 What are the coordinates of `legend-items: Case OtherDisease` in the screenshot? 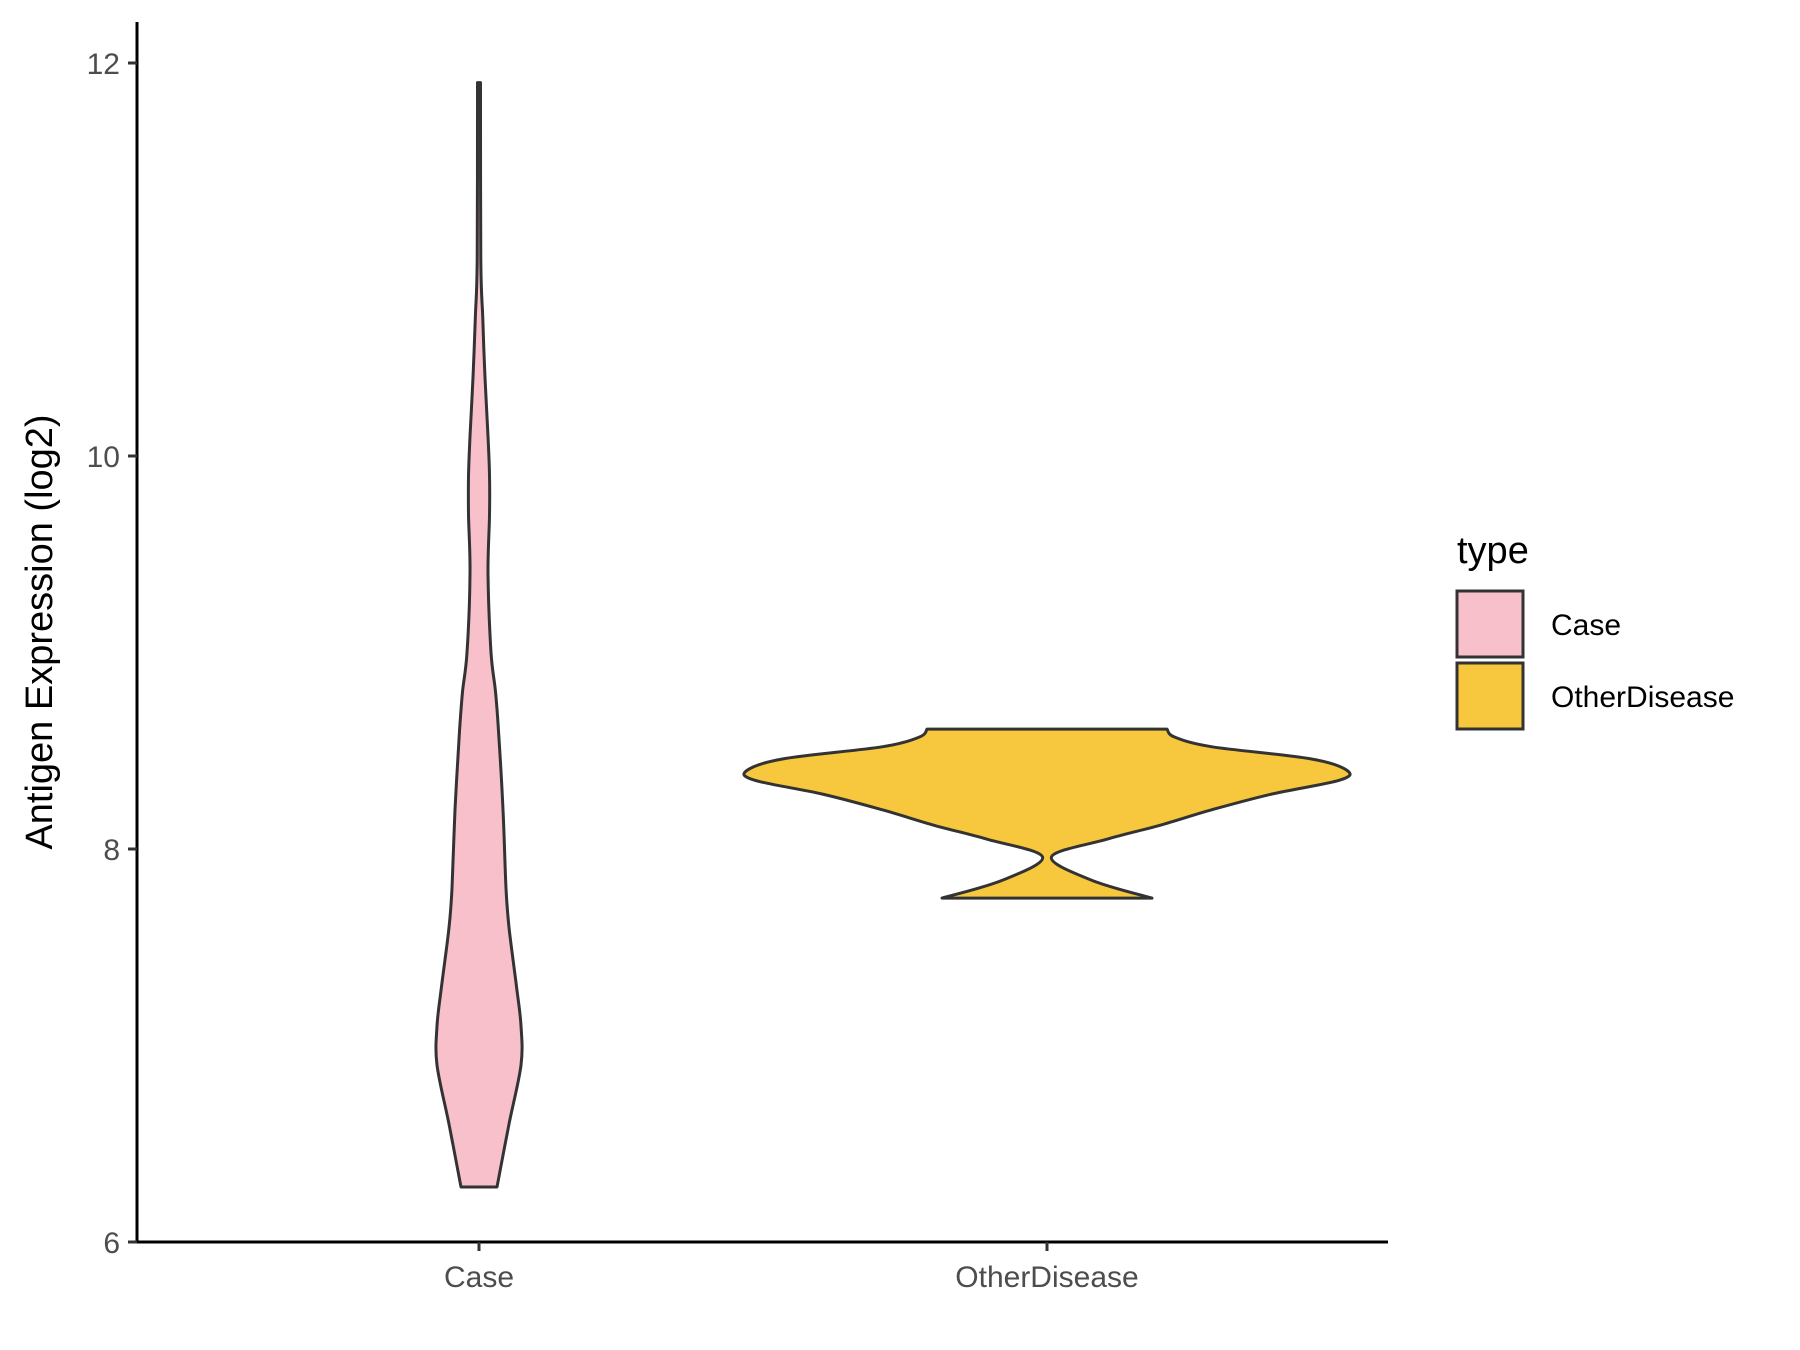 It's located at (1594, 660).